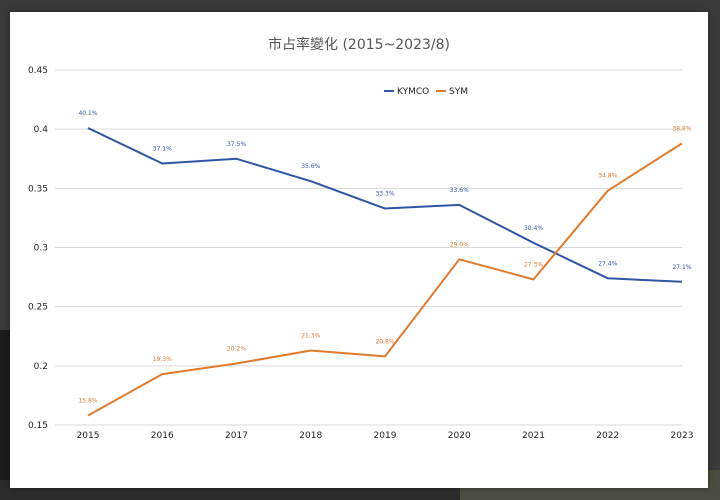 The image size is (720, 500). I want to click on x-tick-label: 2019, so click(385, 436).